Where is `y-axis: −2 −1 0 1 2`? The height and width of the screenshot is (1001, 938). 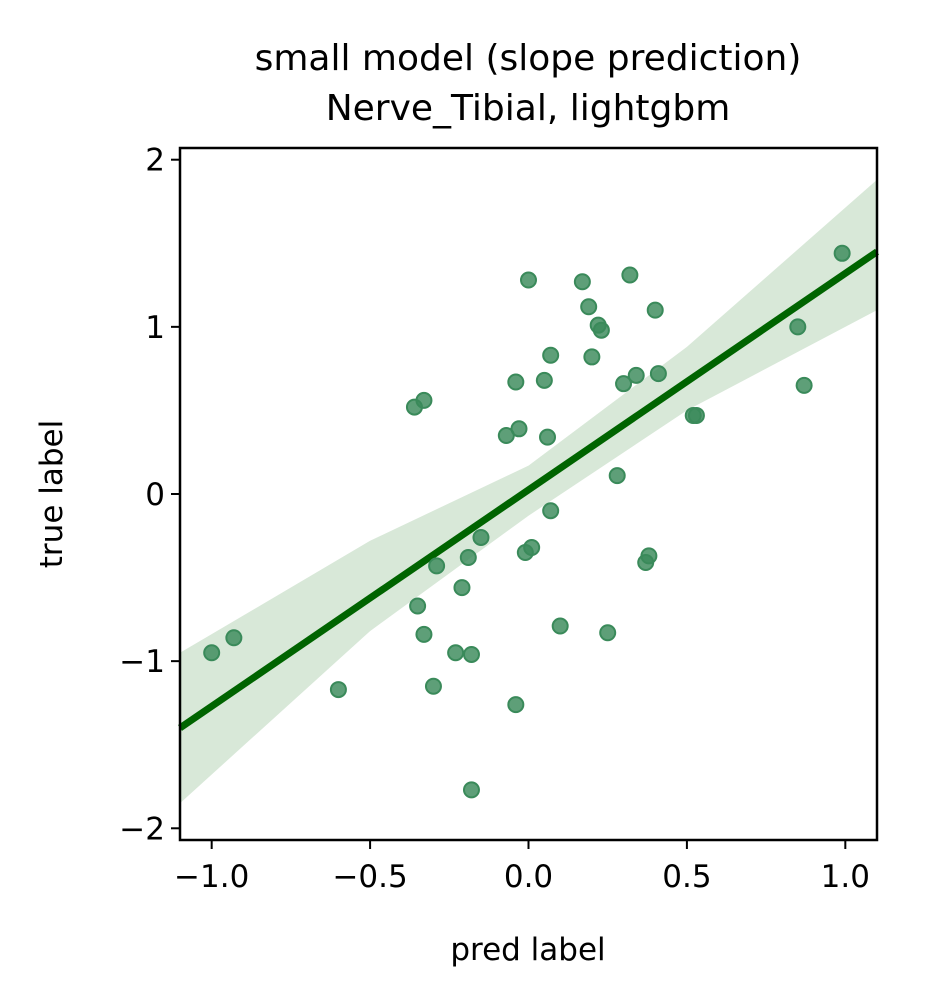 y-axis: −2 −1 0 1 2 is located at coordinates (149, 495).